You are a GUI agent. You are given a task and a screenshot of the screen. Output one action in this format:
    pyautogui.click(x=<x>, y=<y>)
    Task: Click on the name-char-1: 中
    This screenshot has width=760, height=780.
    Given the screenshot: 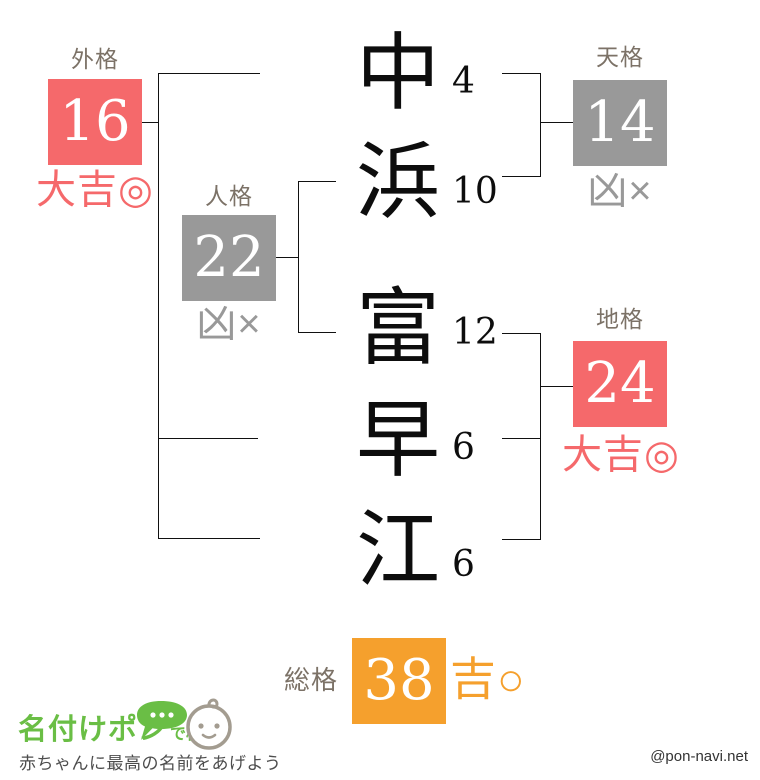 What is the action you would take?
    pyautogui.click(x=397, y=73)
    